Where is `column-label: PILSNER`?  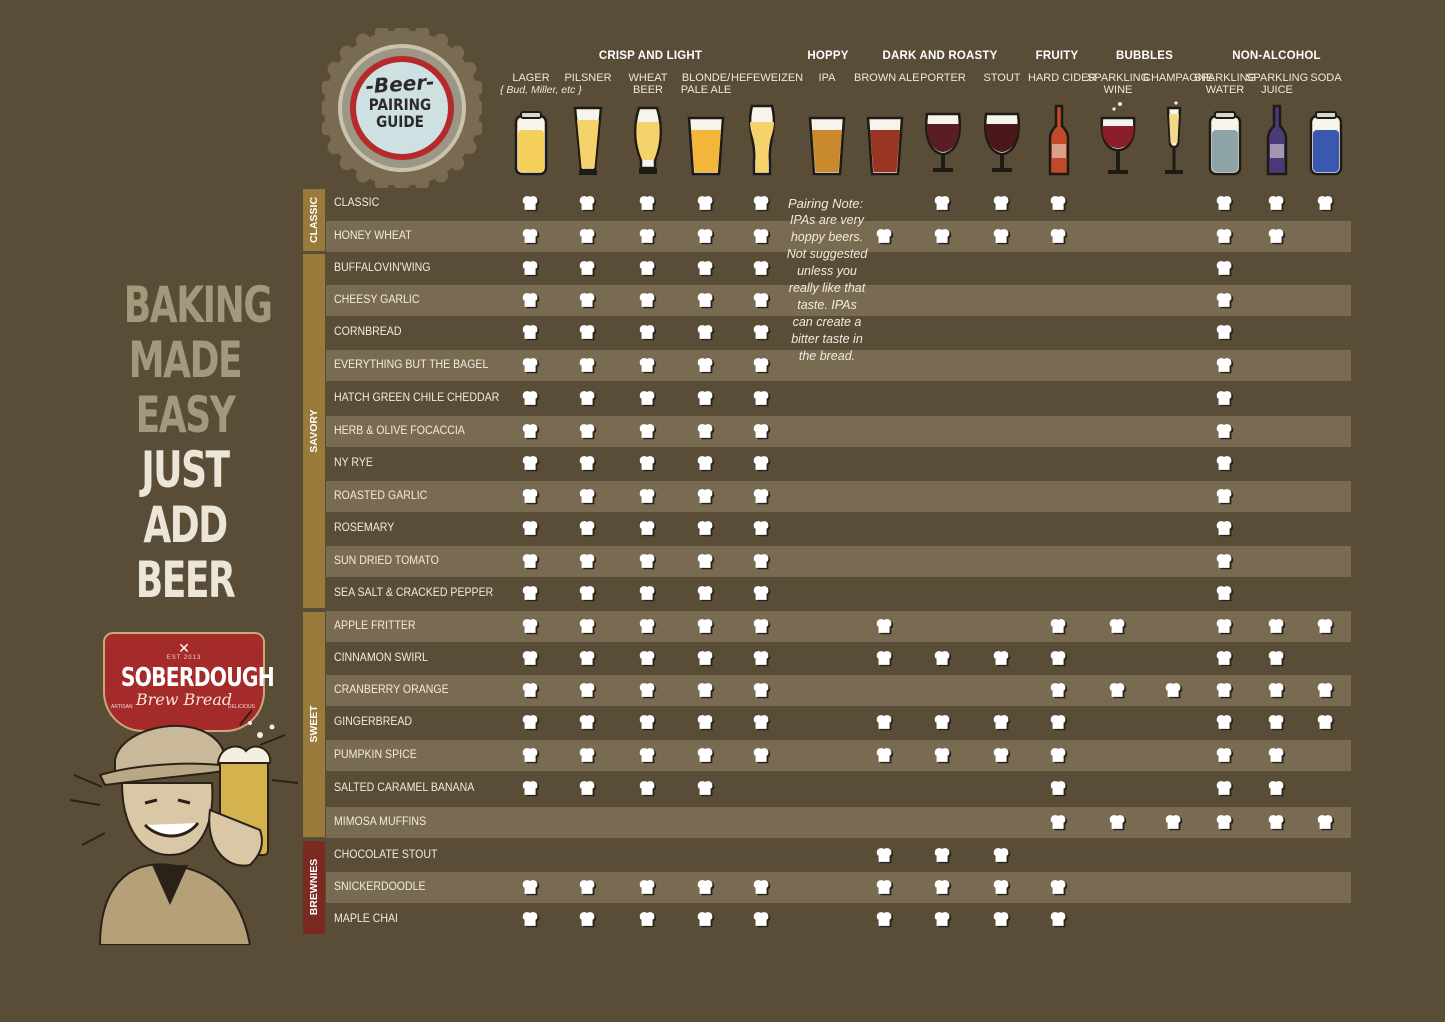
column-label: PILSNER is located at coordinates (588, 78).